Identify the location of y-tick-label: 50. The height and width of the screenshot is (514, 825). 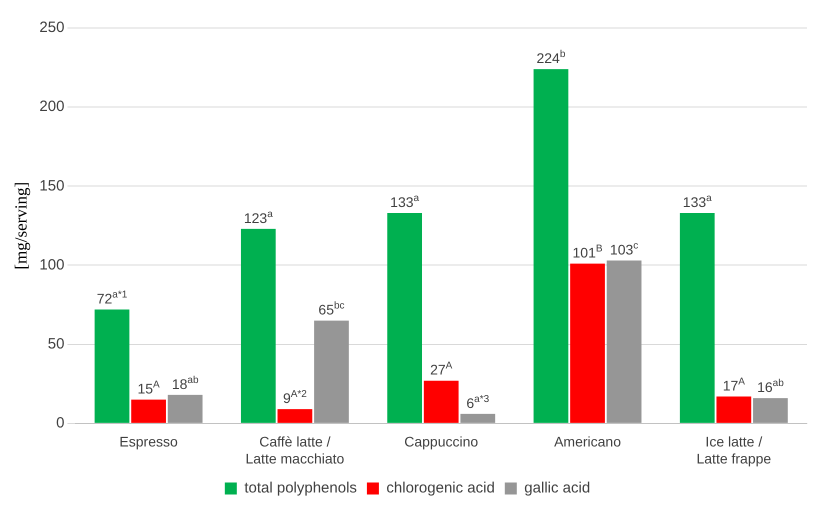
(56, 343).